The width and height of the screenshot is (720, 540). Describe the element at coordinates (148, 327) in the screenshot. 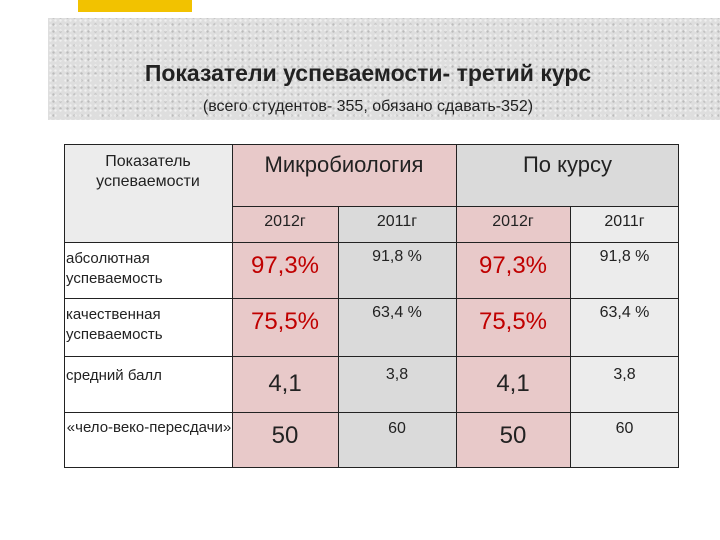

I see `row-label: качественная успеваемость` at that location.